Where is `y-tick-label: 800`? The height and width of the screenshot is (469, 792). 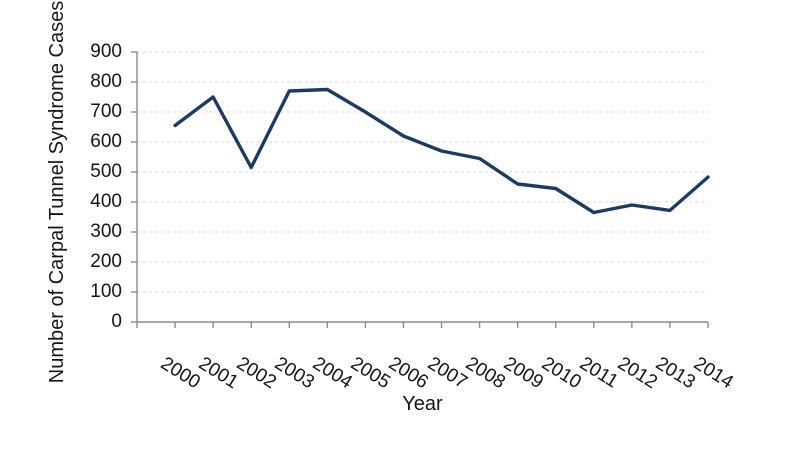
y-tick-label: 800 is located at coordinates (106, 81).